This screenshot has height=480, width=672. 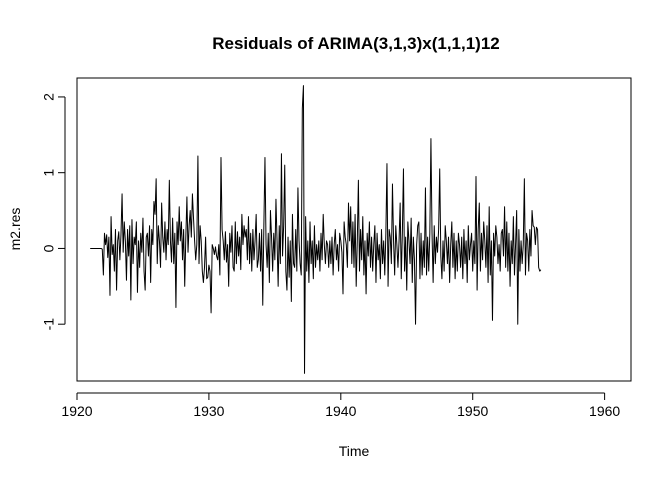 What do you see at coordinates (53, 212) in the screenshot?
I see `y-axis: -1 0 1 2` at bounding box center [53, 212].